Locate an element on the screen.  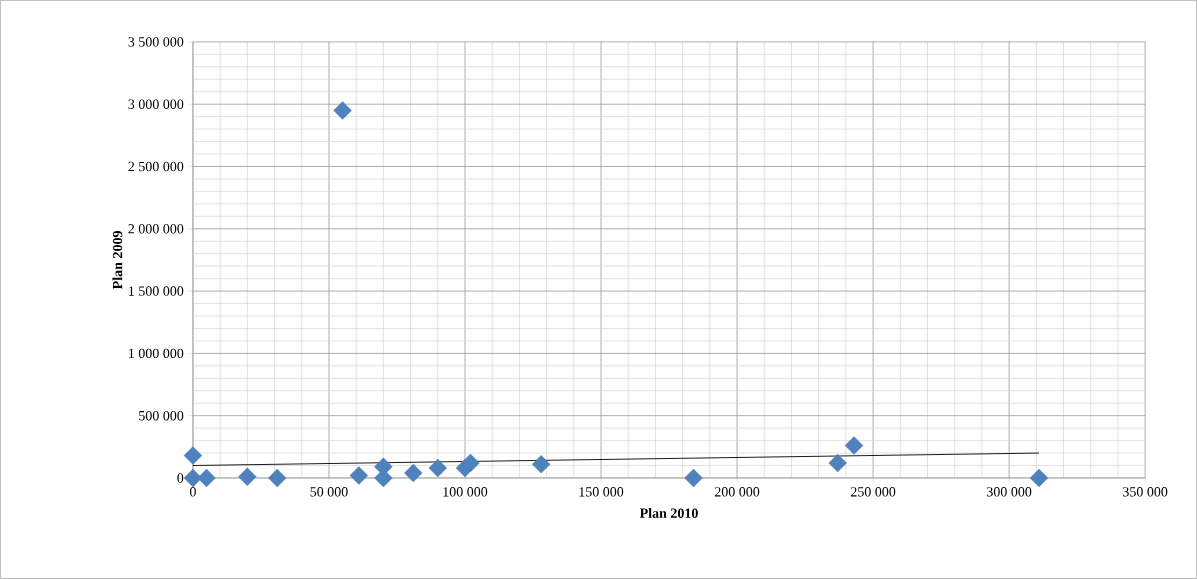
y-tick-label: 3 000 000 is located at coordinates (156, 104).